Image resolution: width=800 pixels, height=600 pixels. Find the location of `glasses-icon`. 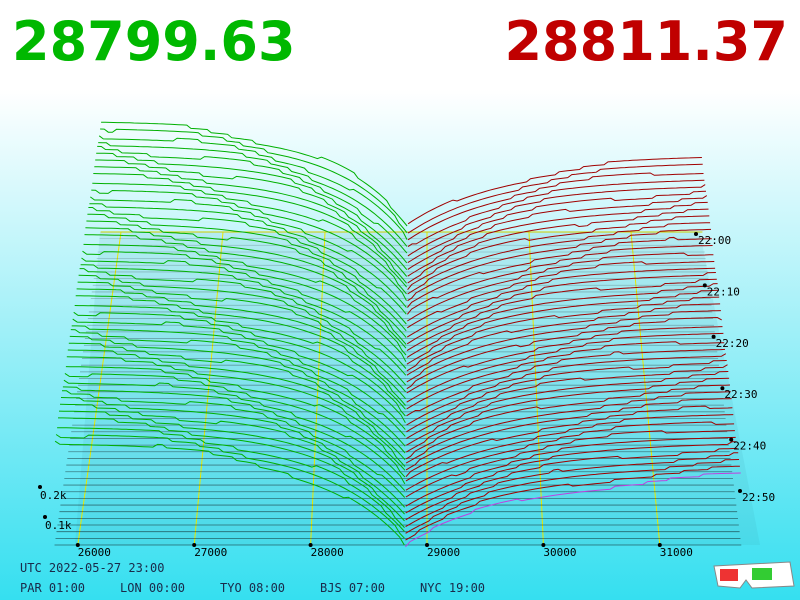

glasses-icon is located at coordinates (754, 575).